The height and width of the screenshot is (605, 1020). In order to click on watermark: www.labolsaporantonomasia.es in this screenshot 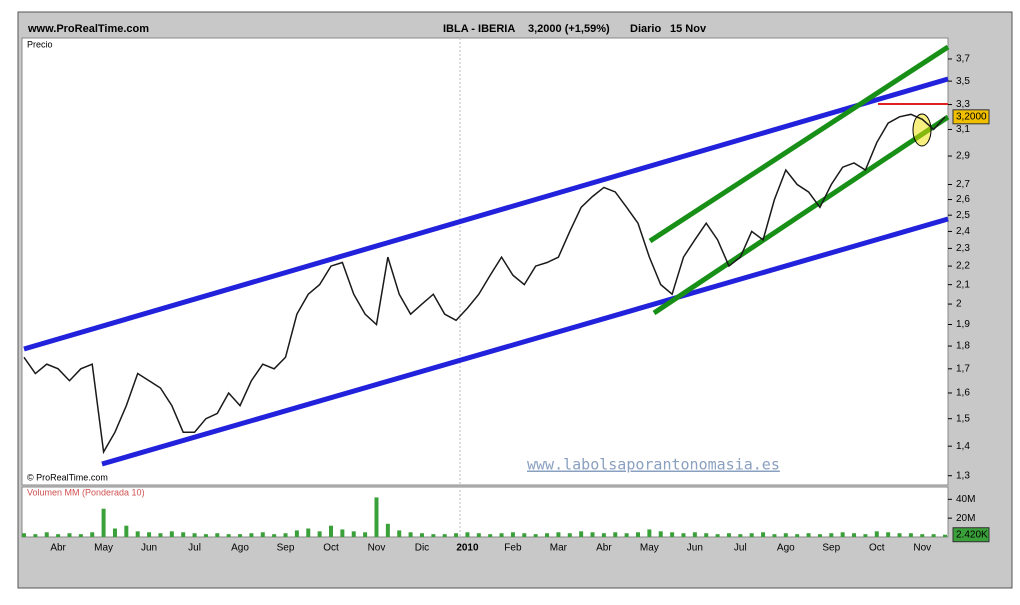, I will do `click(653, 465)`.